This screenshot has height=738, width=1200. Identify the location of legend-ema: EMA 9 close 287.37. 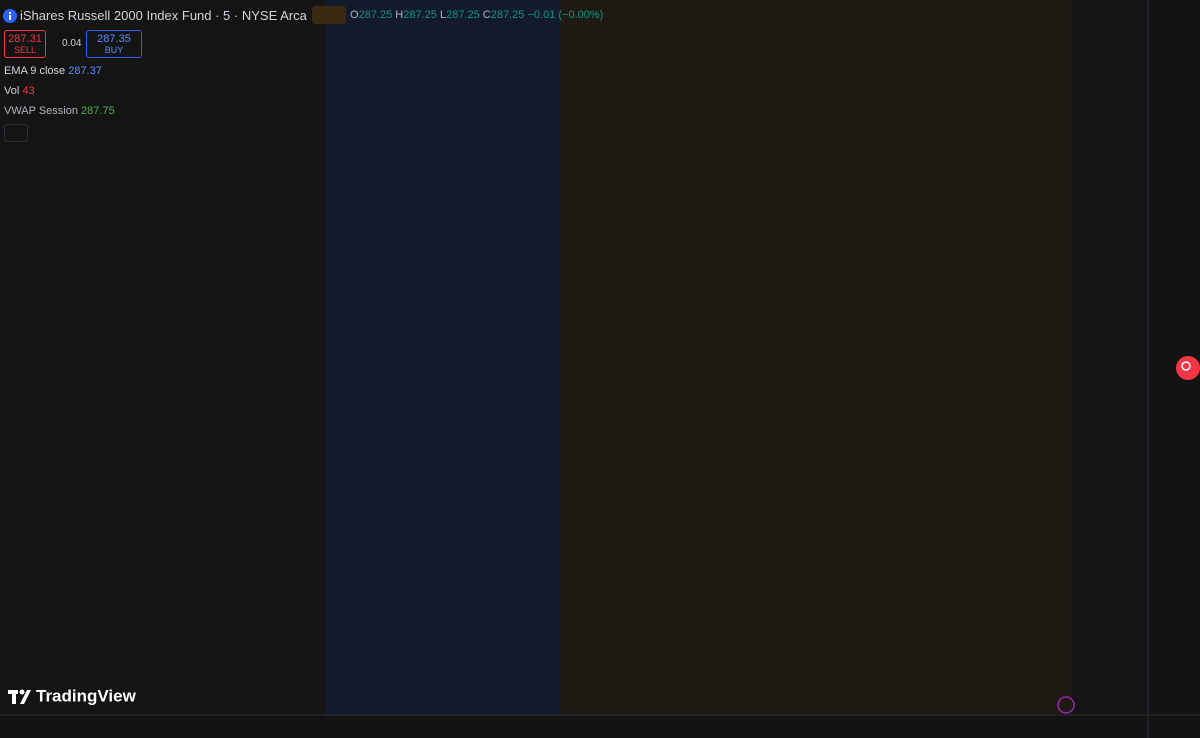
(53, 71).